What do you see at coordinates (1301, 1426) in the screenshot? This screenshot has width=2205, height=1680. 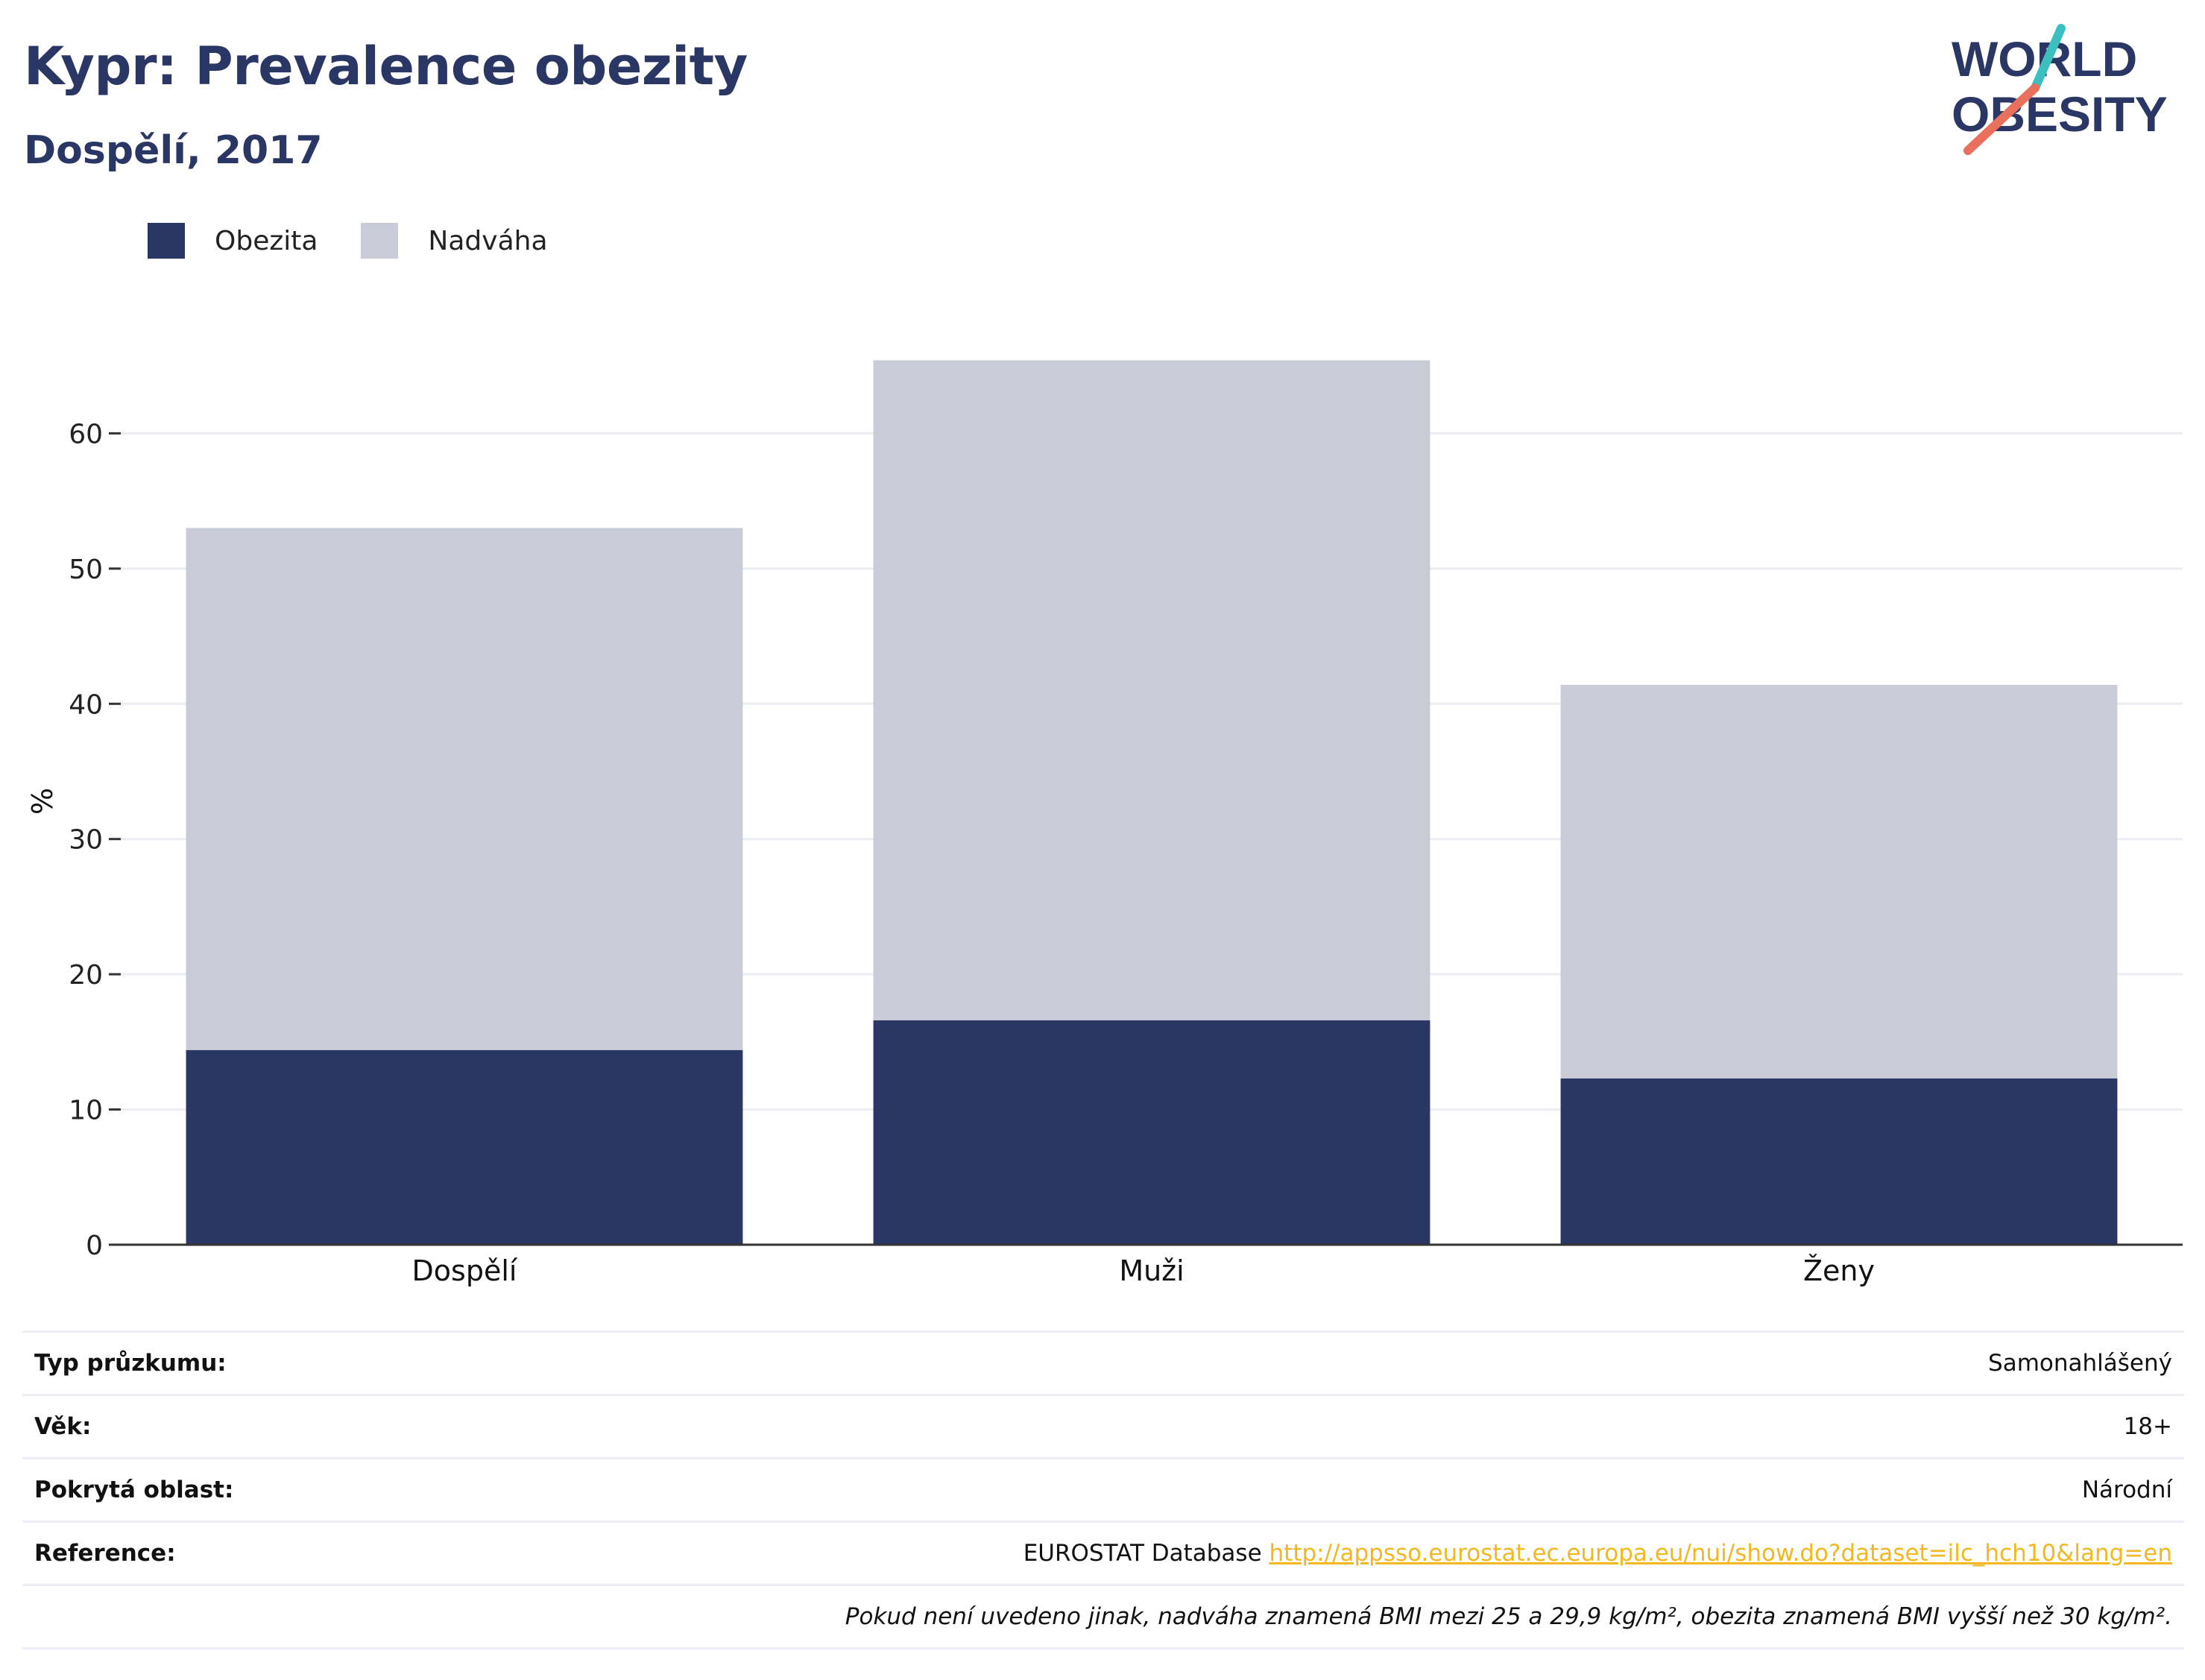 I see `info-value: 18+` at bounding box center [1301, 1426].